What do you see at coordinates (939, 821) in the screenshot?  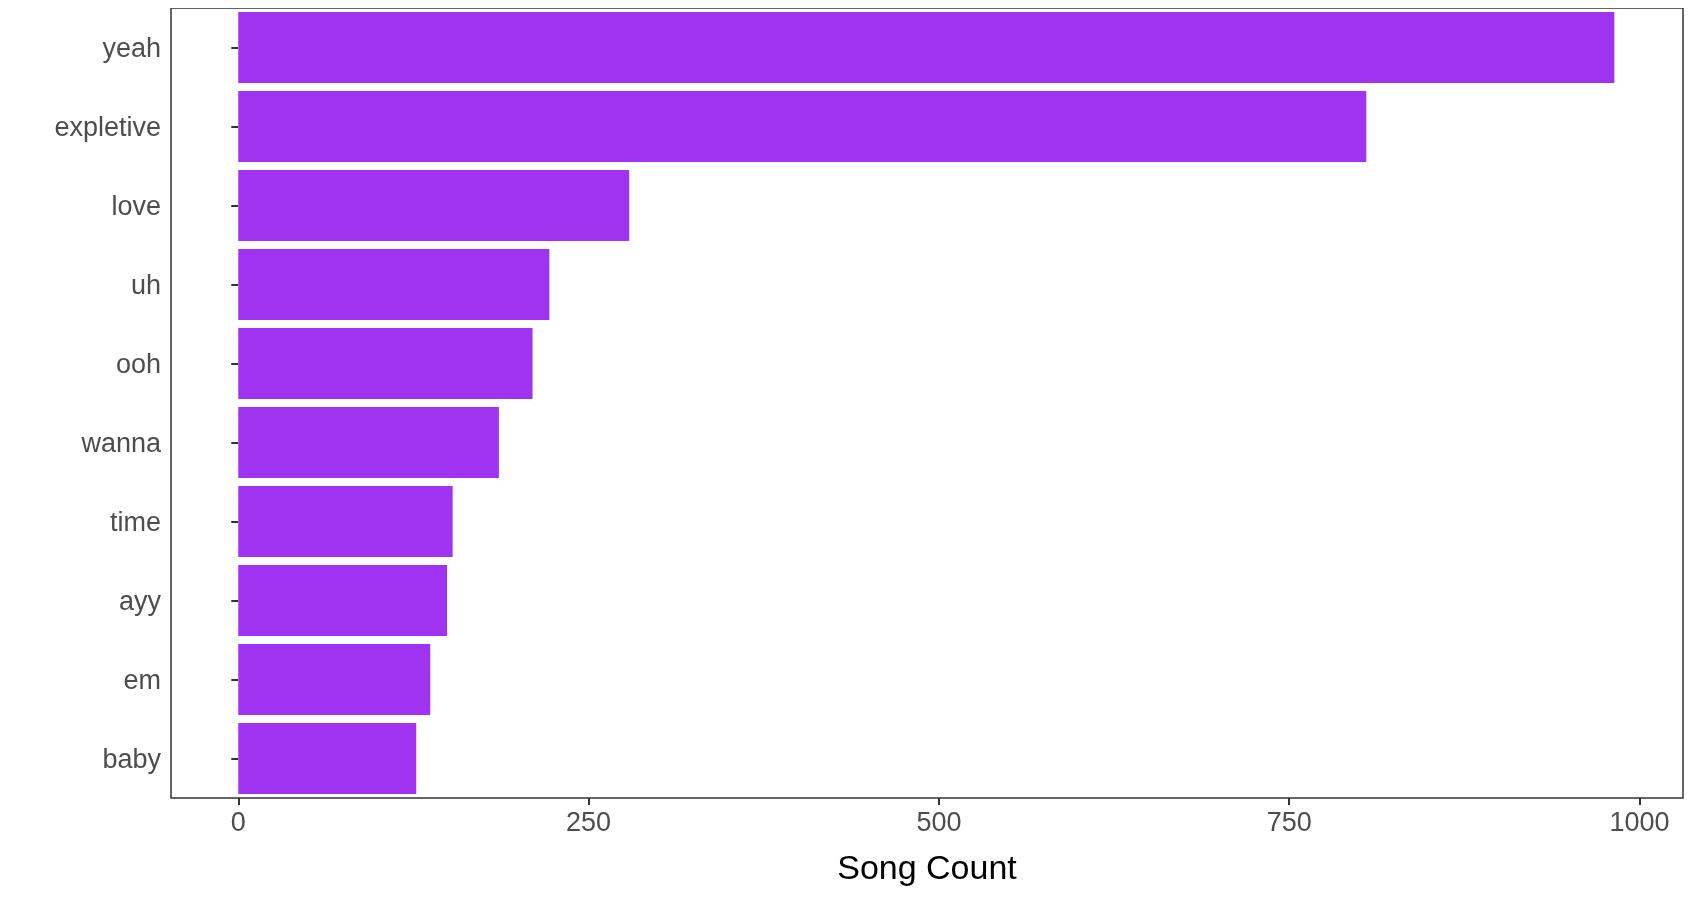 I see `x-tick-label: 500` at bounding box center [939, 821].